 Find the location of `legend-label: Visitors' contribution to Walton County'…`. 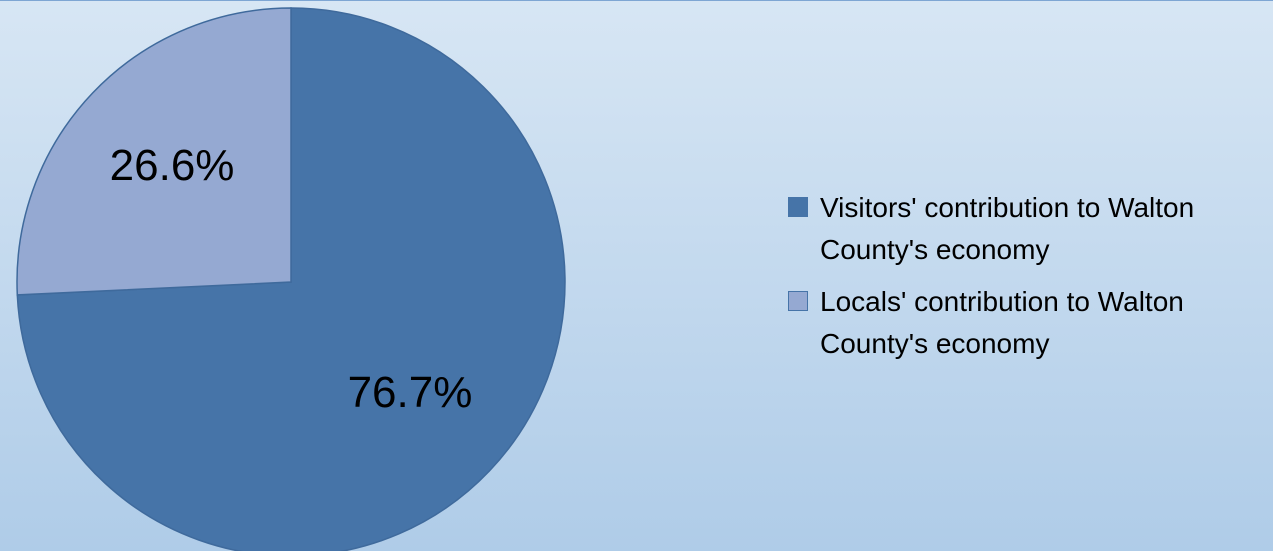

legend-label: Visitors' contribution to Walton County'… is located at coordinates (1007, 228).